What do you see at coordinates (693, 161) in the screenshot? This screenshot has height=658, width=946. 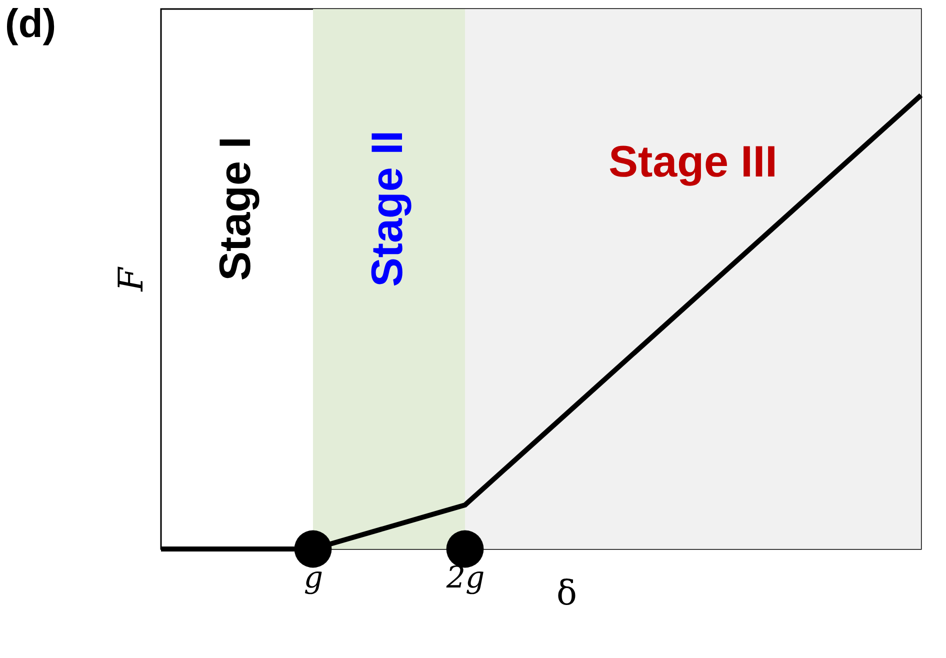 I see `annotation: Stage III` at bounding box center [693, 161].